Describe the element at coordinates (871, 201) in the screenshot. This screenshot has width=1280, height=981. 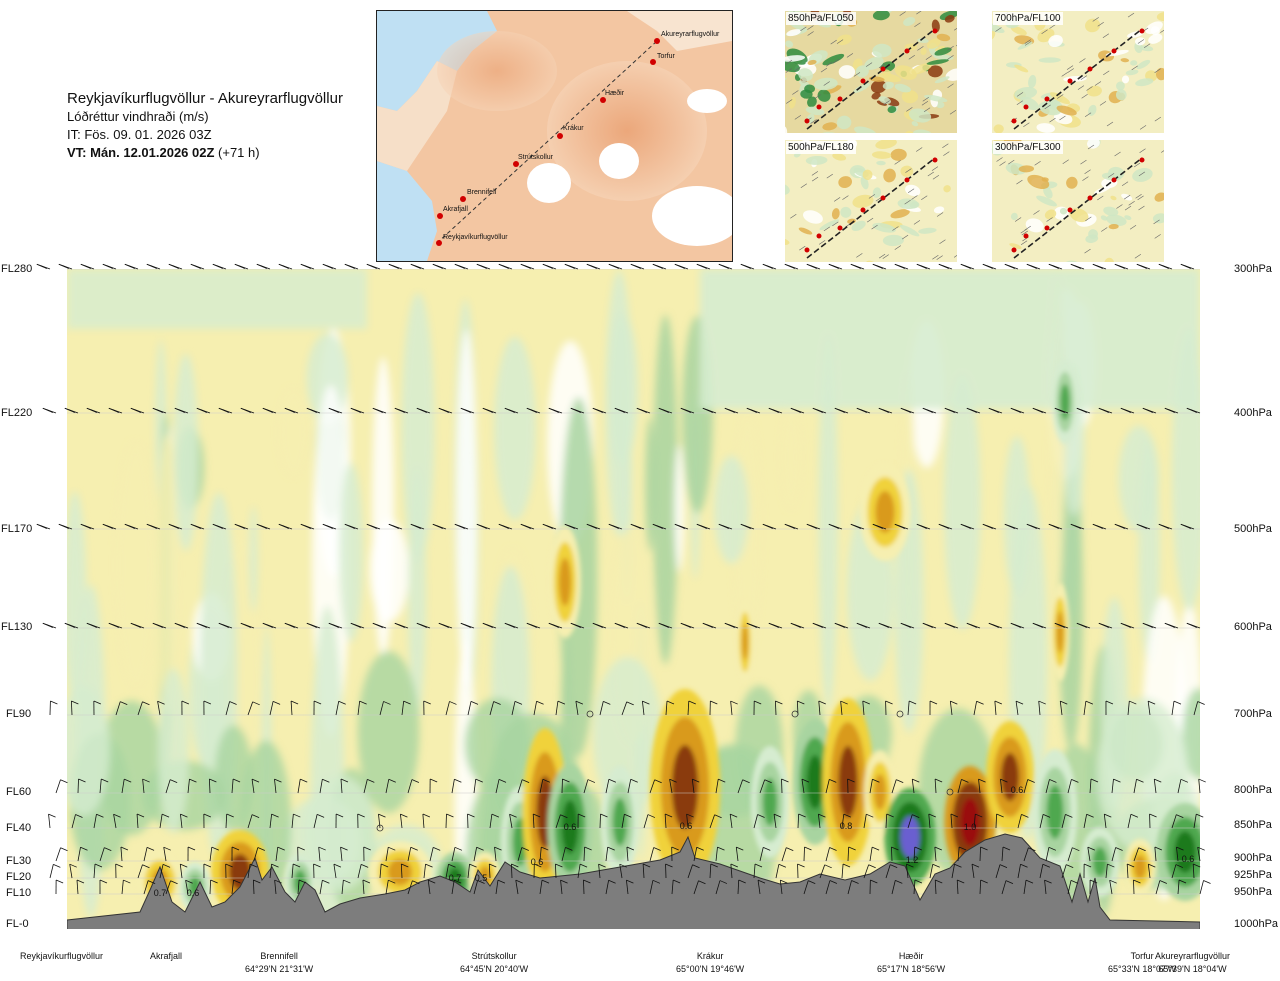
I see `thumbnail-500hpa: 500hPa/FL180` at that location.